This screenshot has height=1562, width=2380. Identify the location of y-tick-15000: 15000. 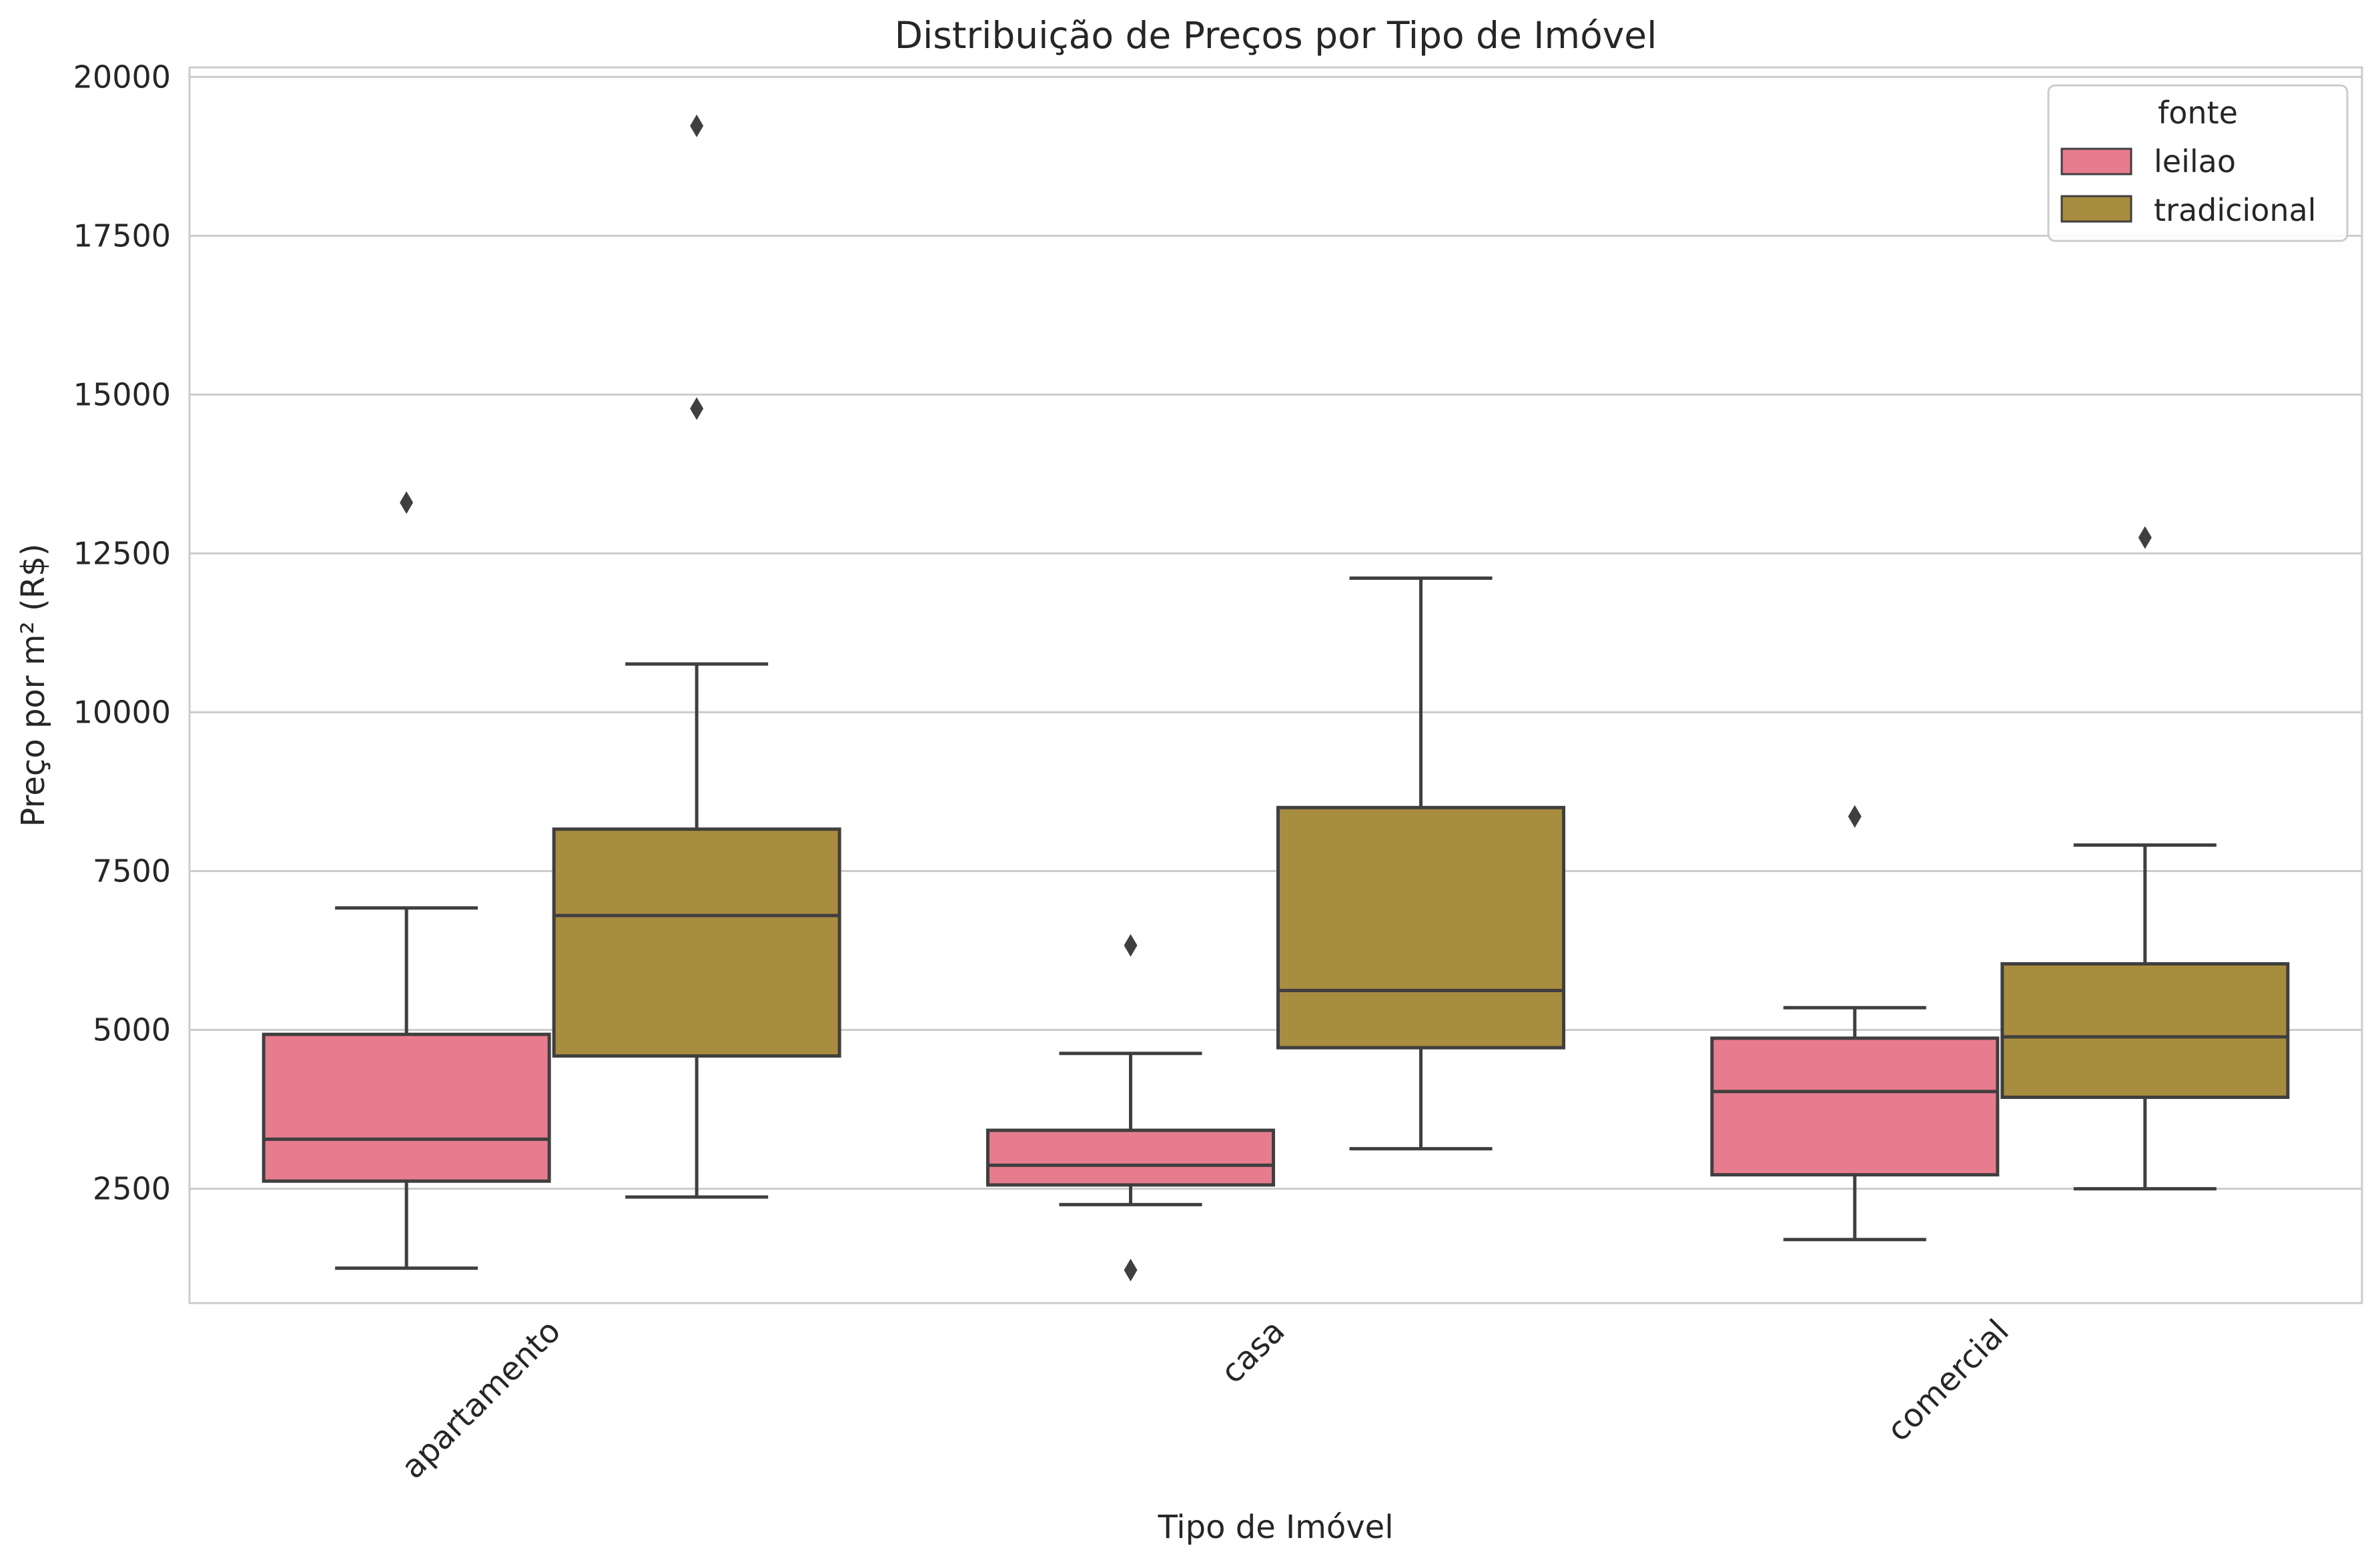
(122, 394).